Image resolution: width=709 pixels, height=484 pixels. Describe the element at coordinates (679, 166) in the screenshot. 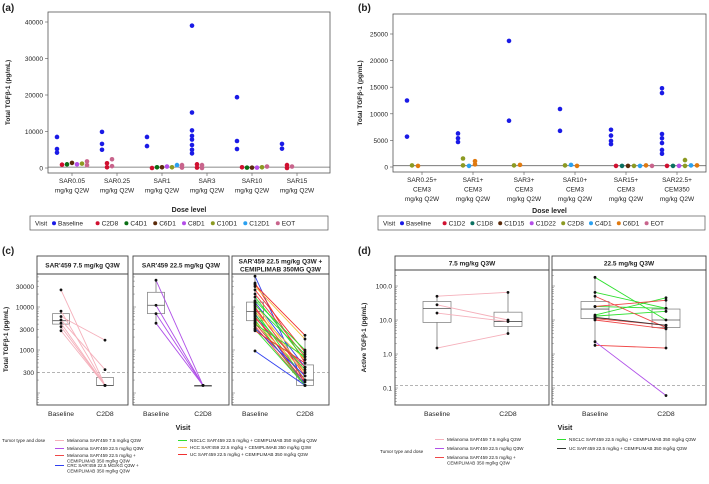

I see `data-point-c1d22` at that location.